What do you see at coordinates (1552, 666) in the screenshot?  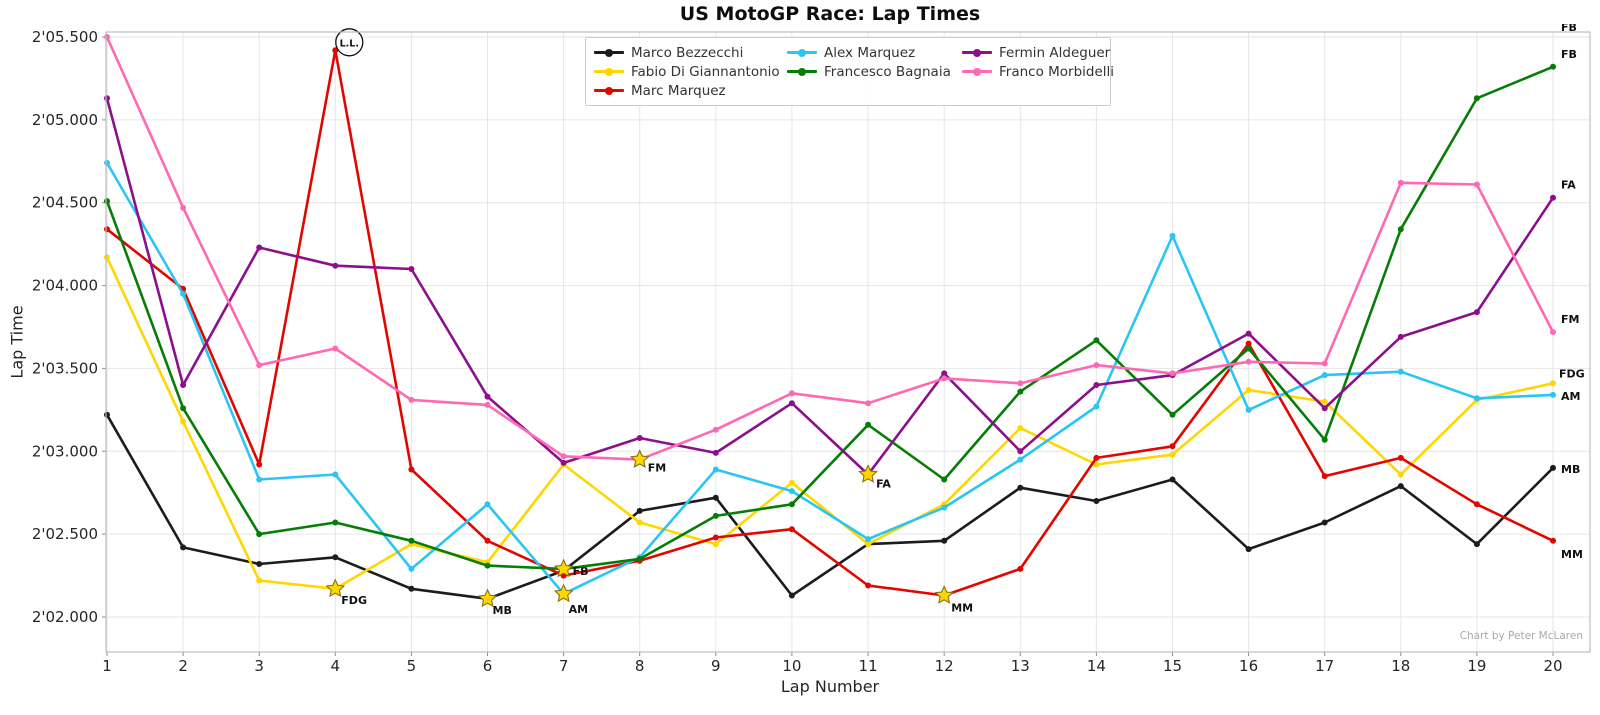 I see `x-tick-label: 20` at bounding box center [1552, 666].